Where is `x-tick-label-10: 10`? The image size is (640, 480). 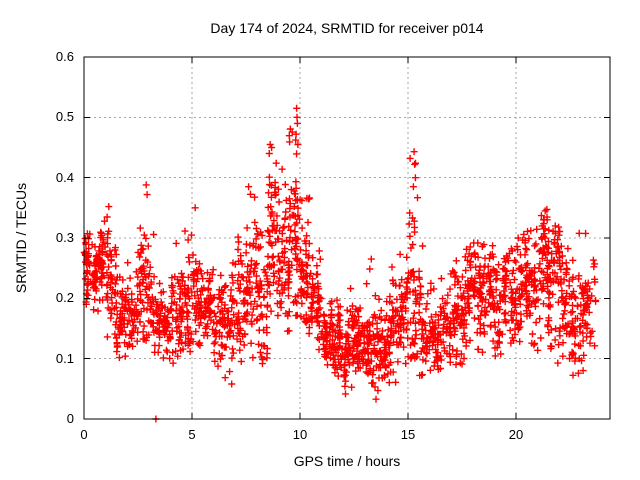
x-tick-label-10: 10 is located at coordinates (300, 434).